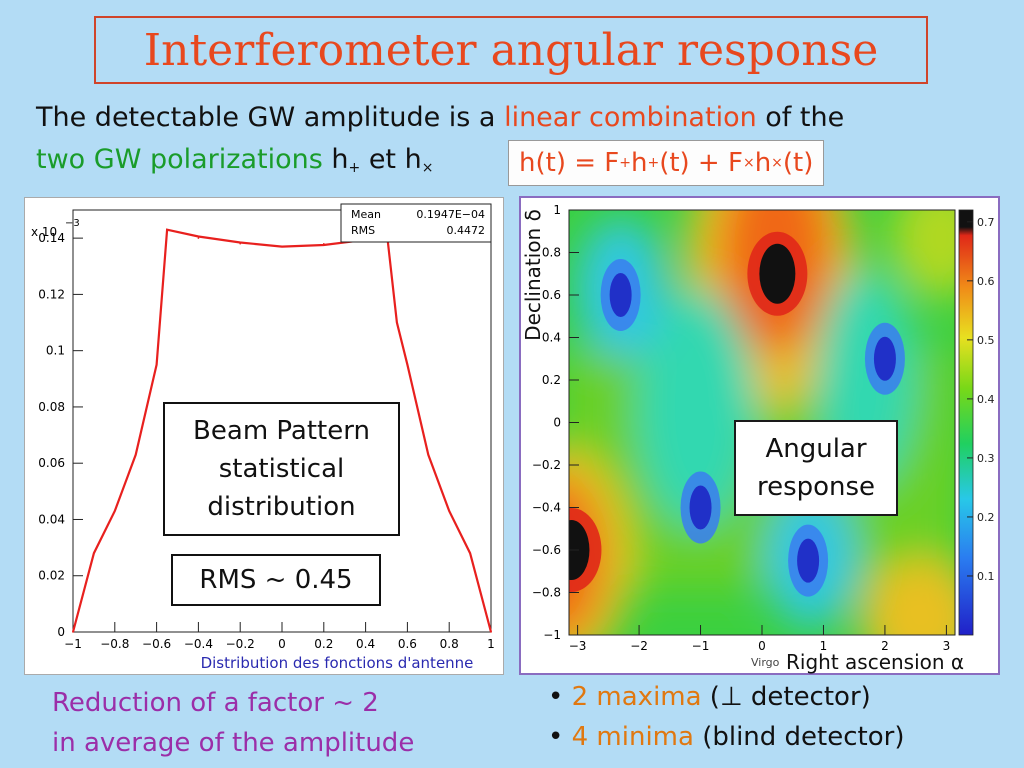  Describe the element at coordinates (179, 159) in the screenshot. I see `intro-highlight-polarizations: two GW polarizations` at that location.